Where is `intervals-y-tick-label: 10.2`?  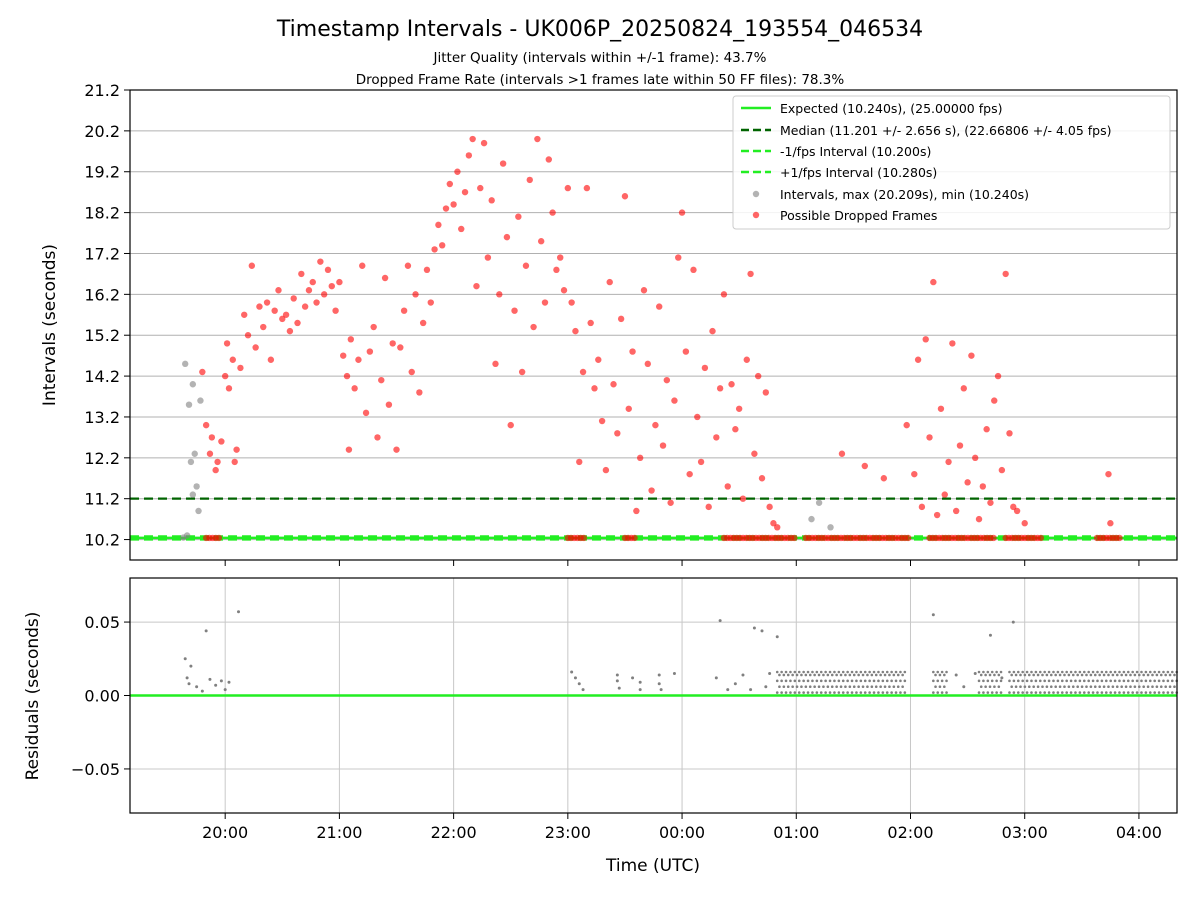 intervals-y-tick-label: 10.2 is located at coordinates (102, 540).